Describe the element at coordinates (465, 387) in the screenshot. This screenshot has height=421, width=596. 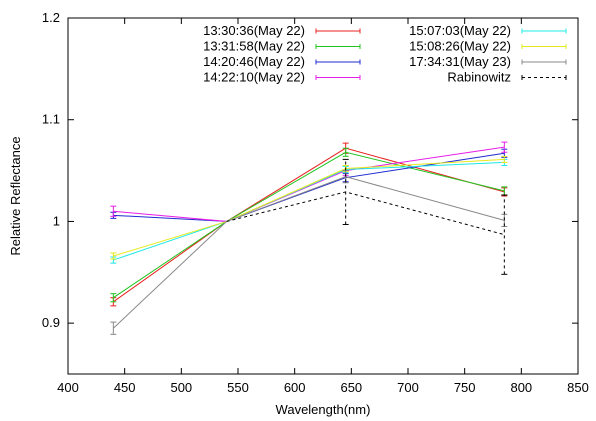
I see `x-tick-label: 750` at that location.